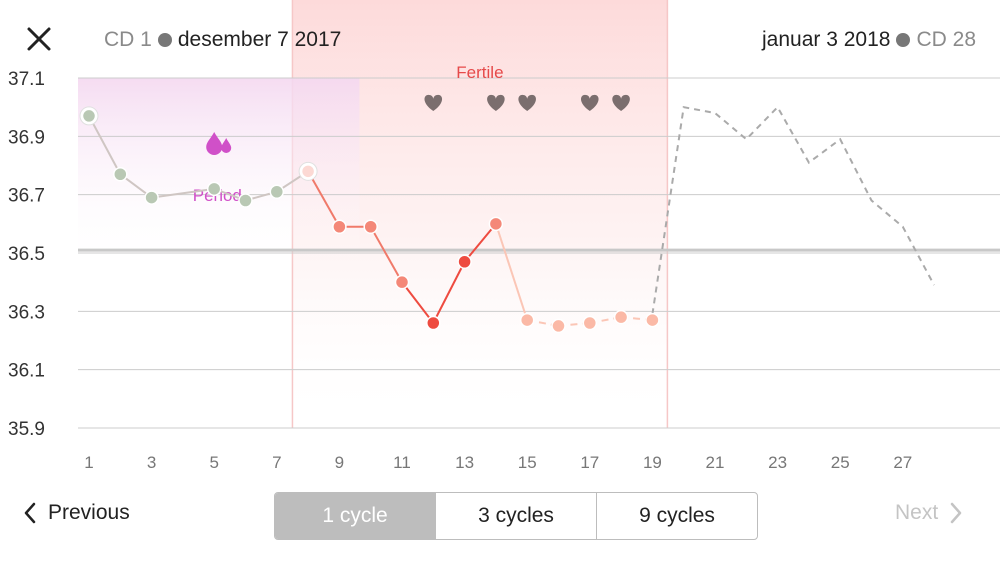 This screenshot has width=1000, height=563. What do you see at coordinates (276, 462) in the screenshot?
I see `x-tick-label: 7` at bounding box center [276, 462].